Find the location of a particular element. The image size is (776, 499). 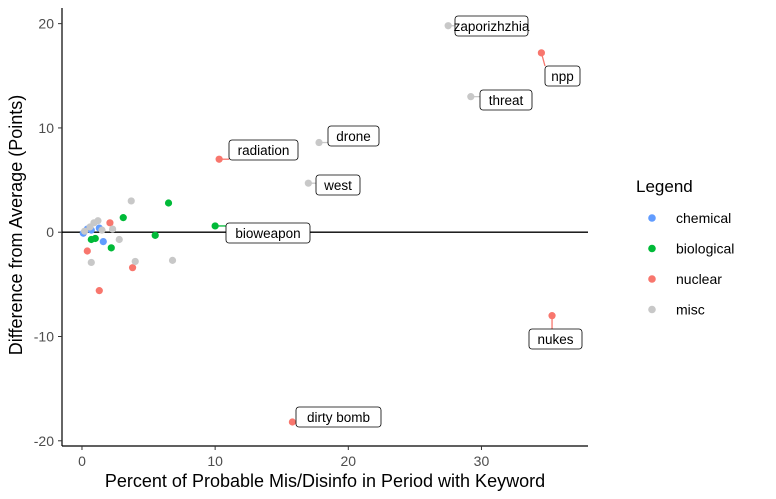

legend-label-biological: biological is located at coordinates (705, 249).